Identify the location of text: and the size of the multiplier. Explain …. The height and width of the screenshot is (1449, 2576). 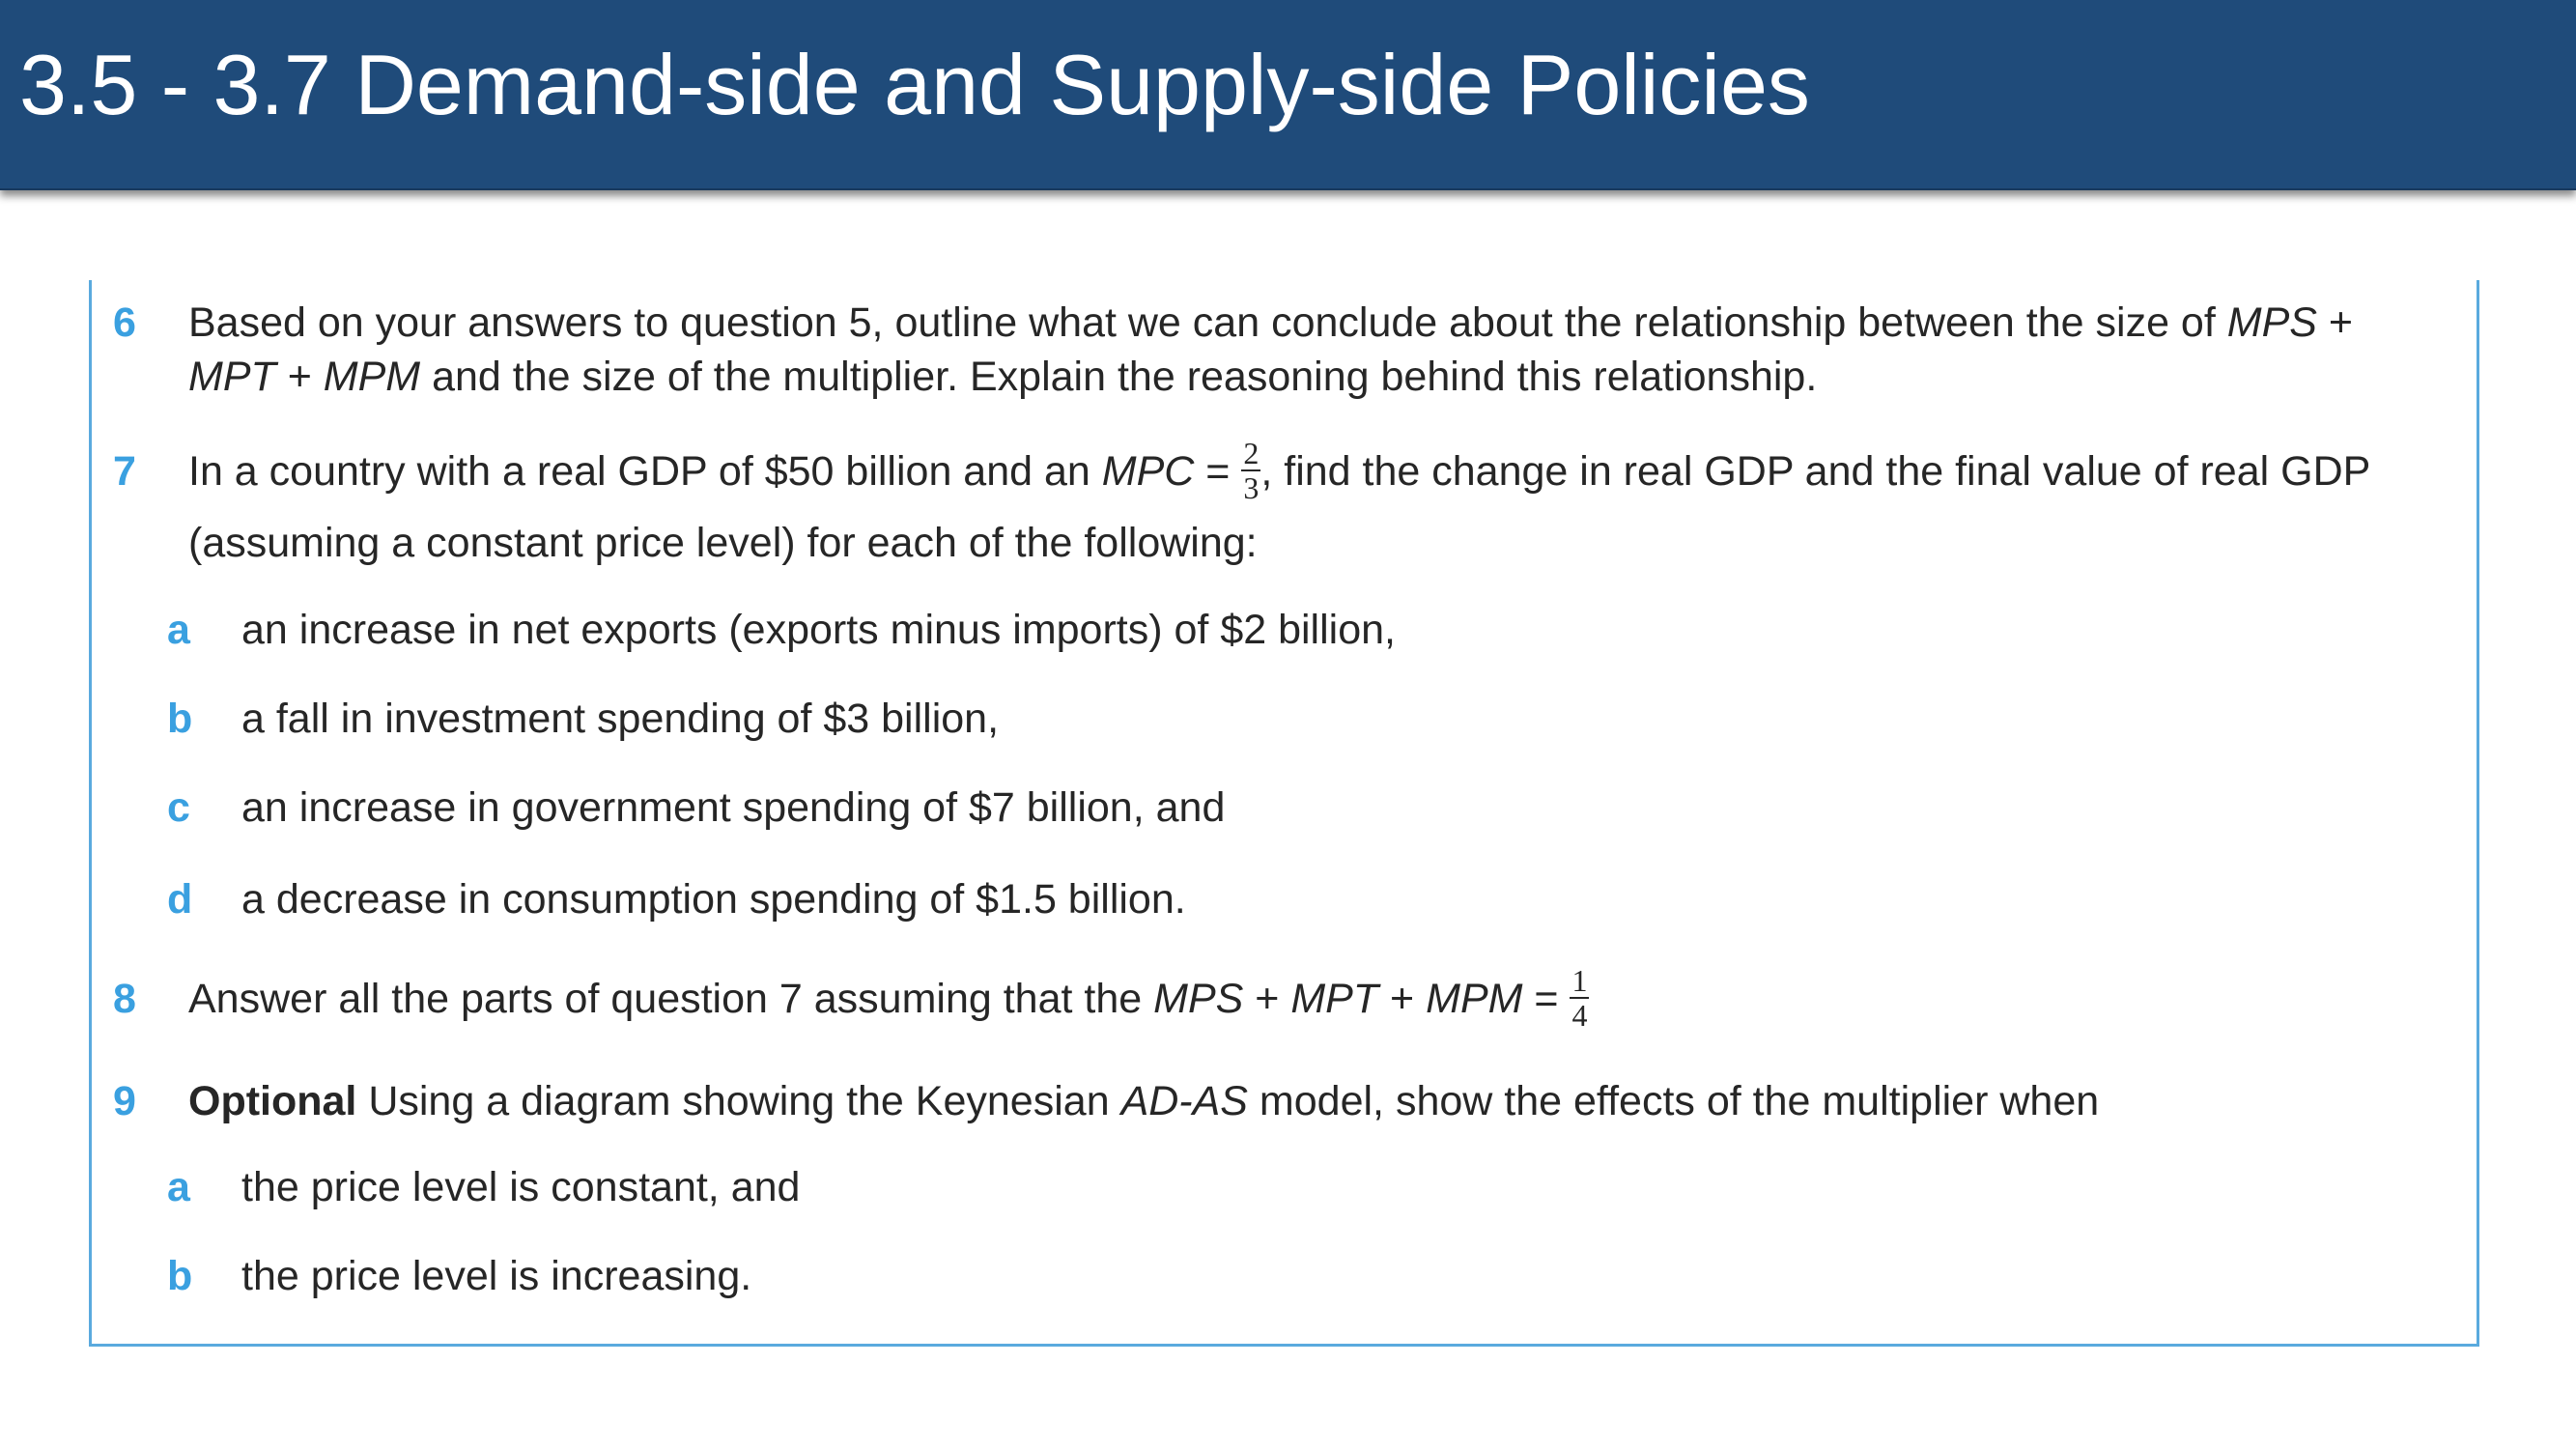
(1119, 377).